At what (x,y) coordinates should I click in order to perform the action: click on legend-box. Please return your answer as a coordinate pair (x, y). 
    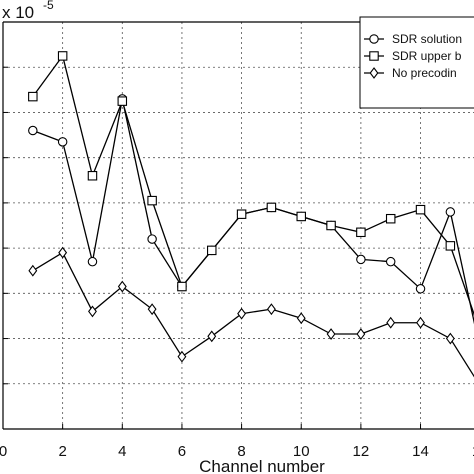
    Looking at the image, I should click on (416, 62).